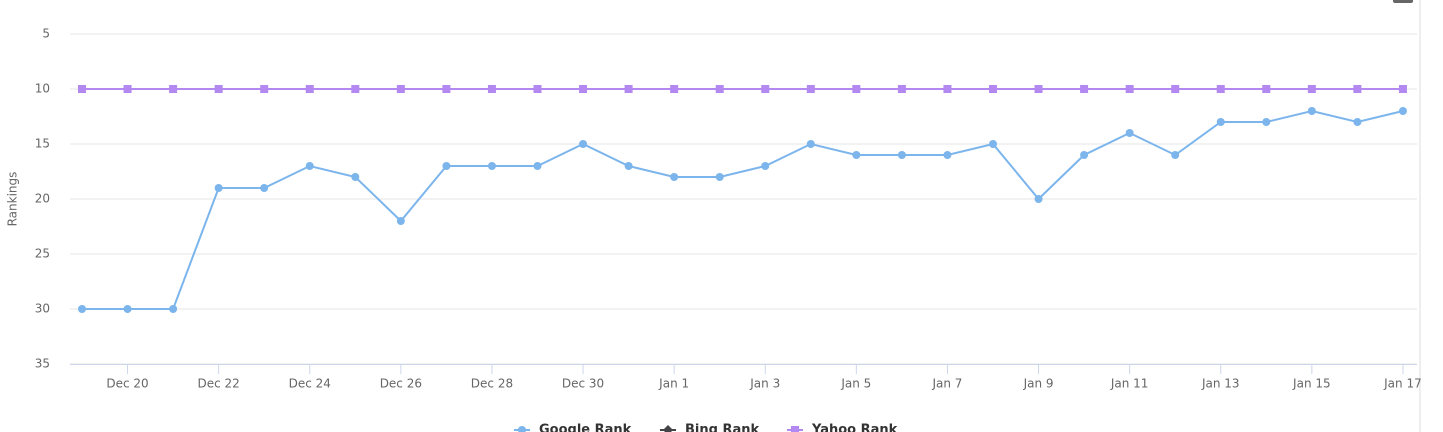 This screenshot has width=1443, height=432. Describe the element at coordinates (1220, 384) in the screenshot. I see `x-tick-label: Jan 13` at that location.